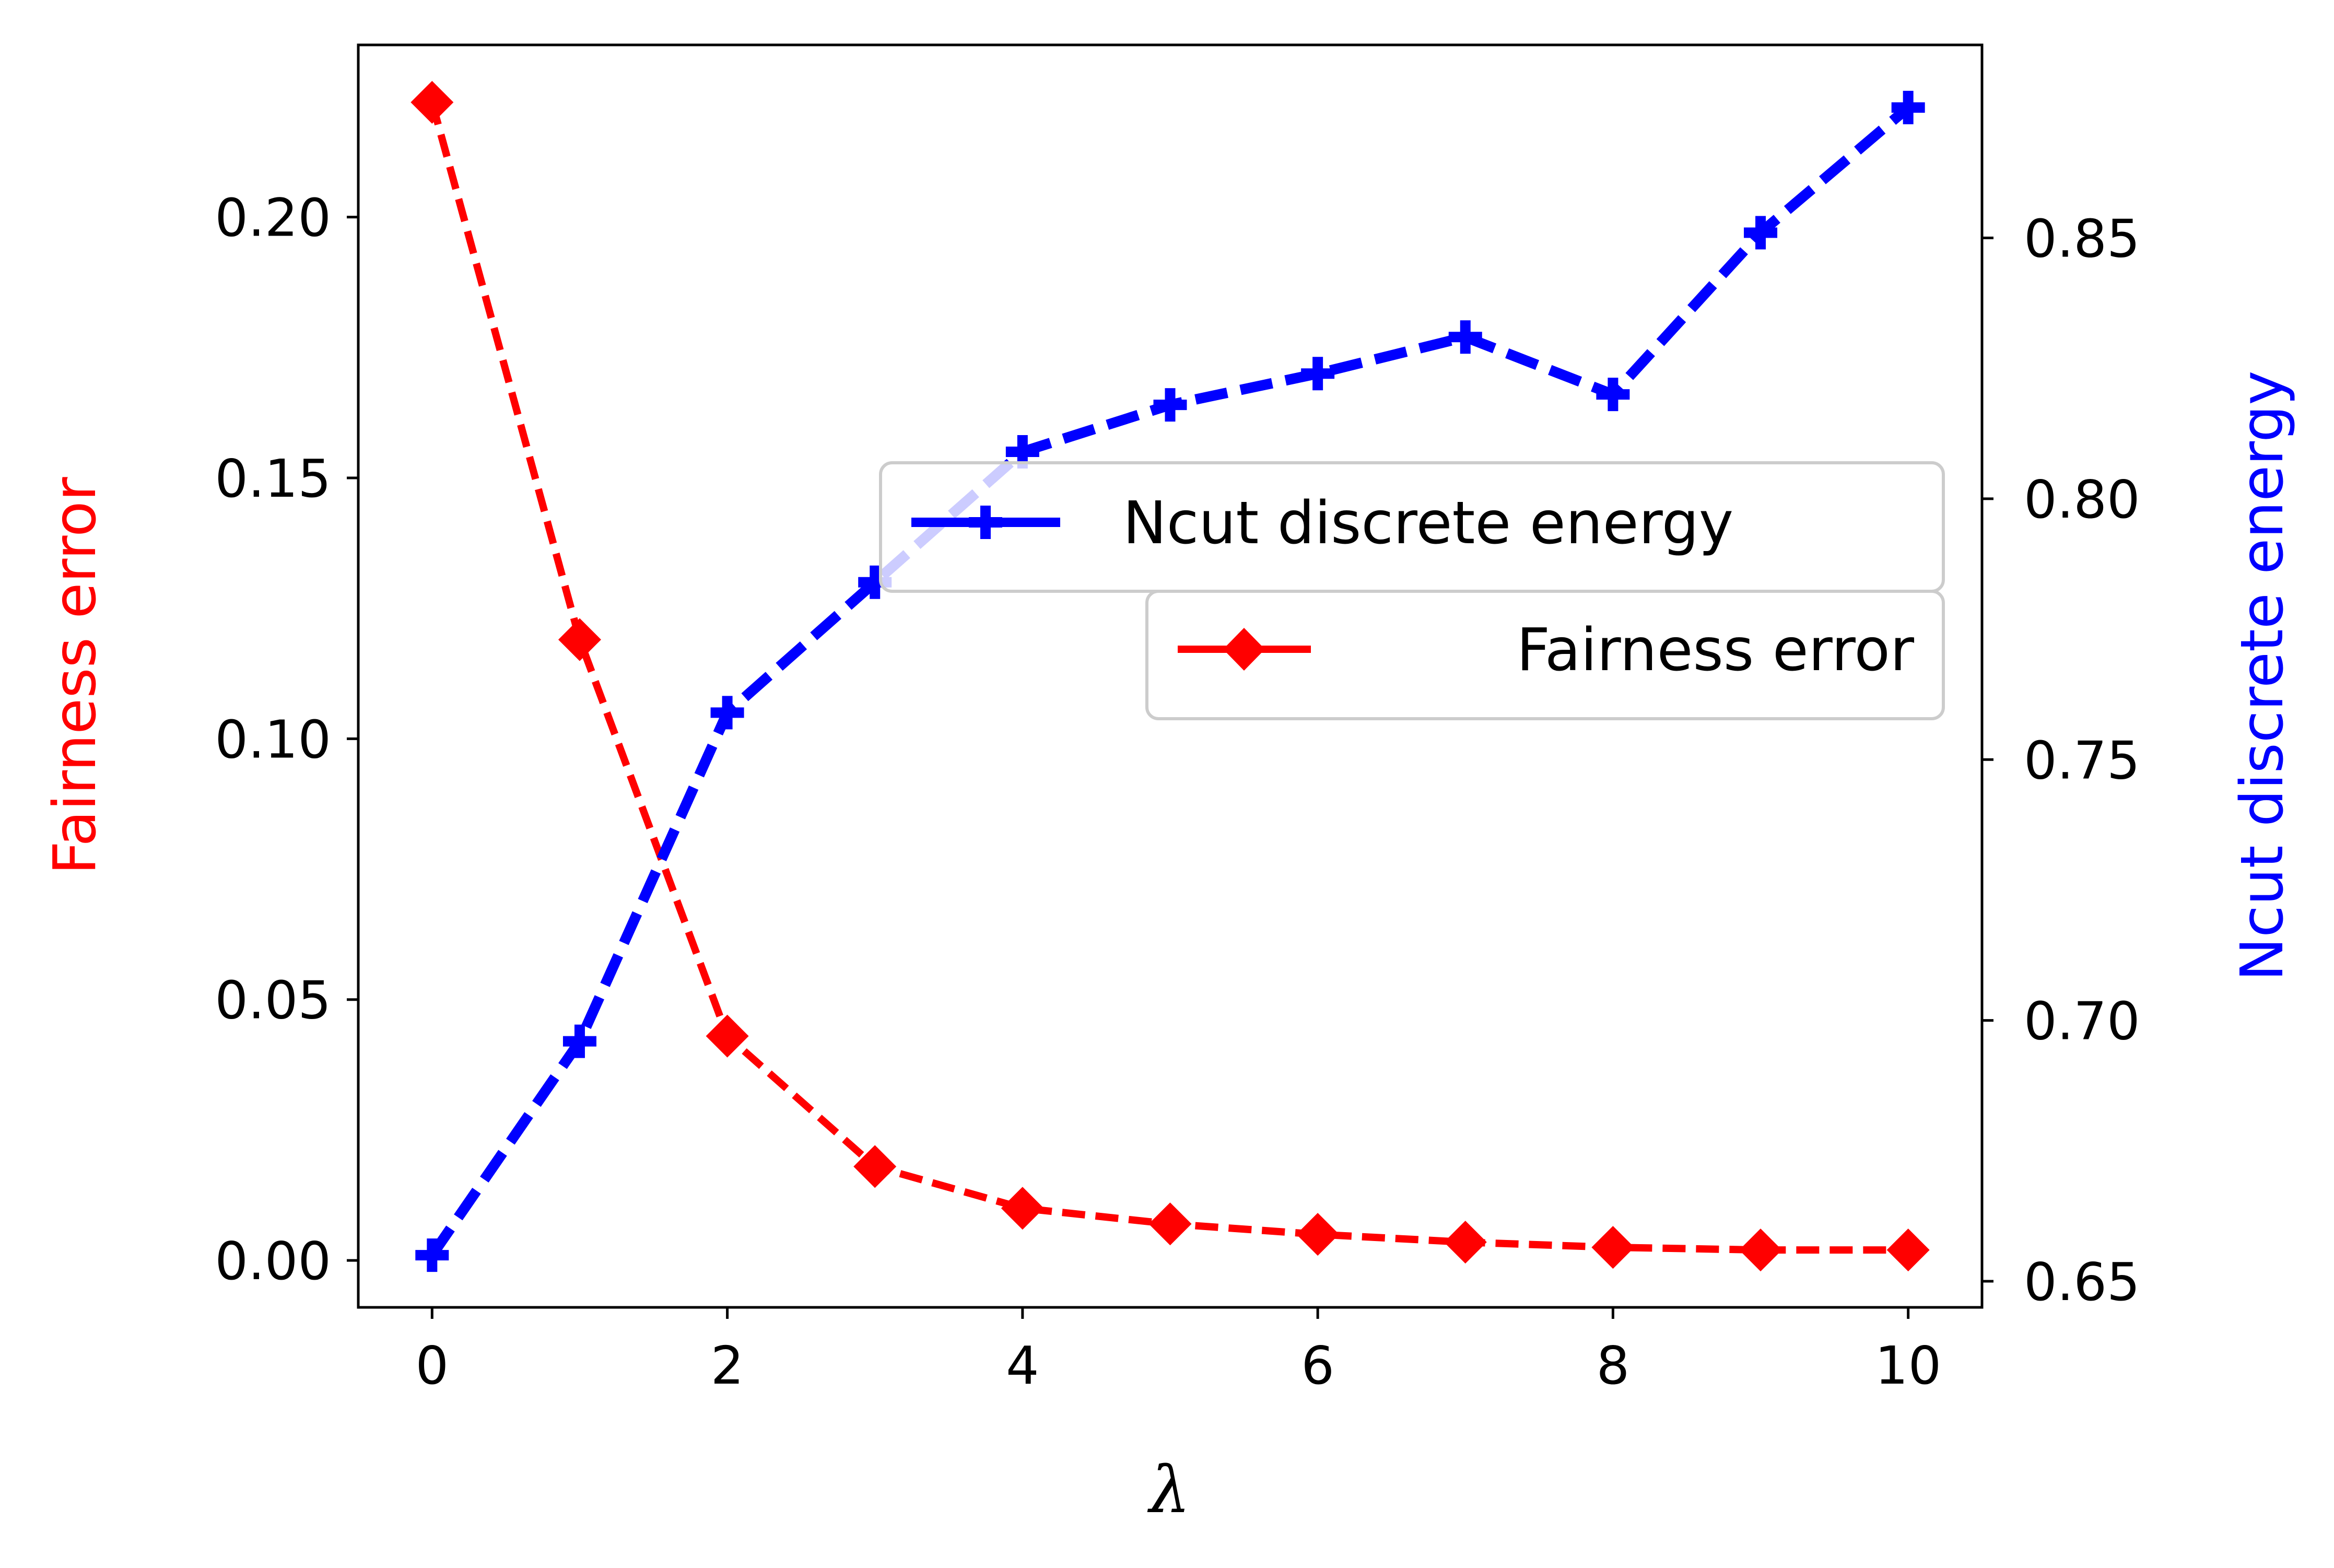  I want to click on right-y-tick-label: 0.85, so click(2082, 239).